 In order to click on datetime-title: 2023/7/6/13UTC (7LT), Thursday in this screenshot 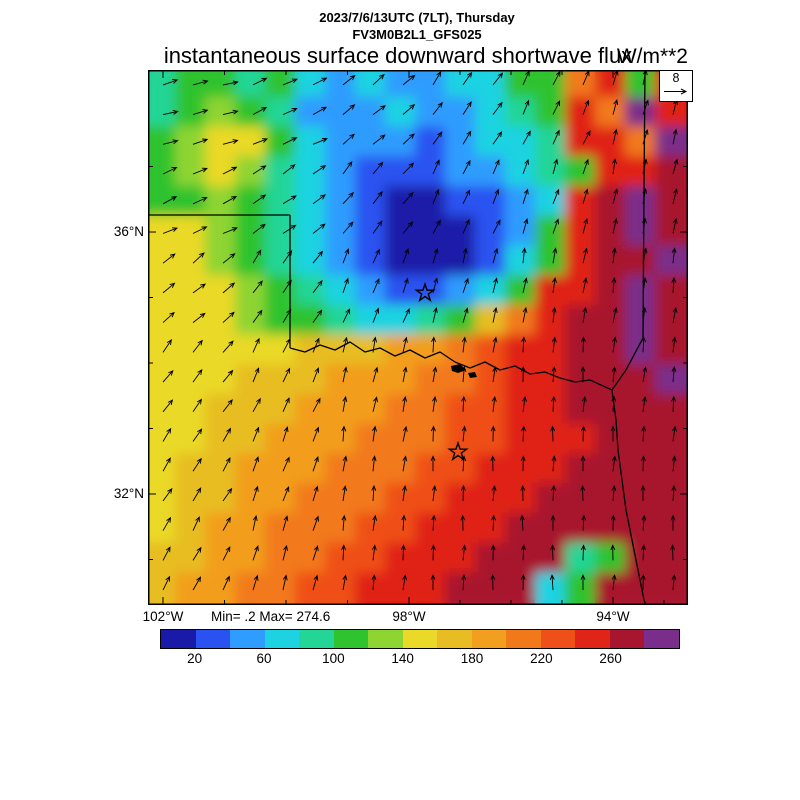, I will do `click(417, 17)`.